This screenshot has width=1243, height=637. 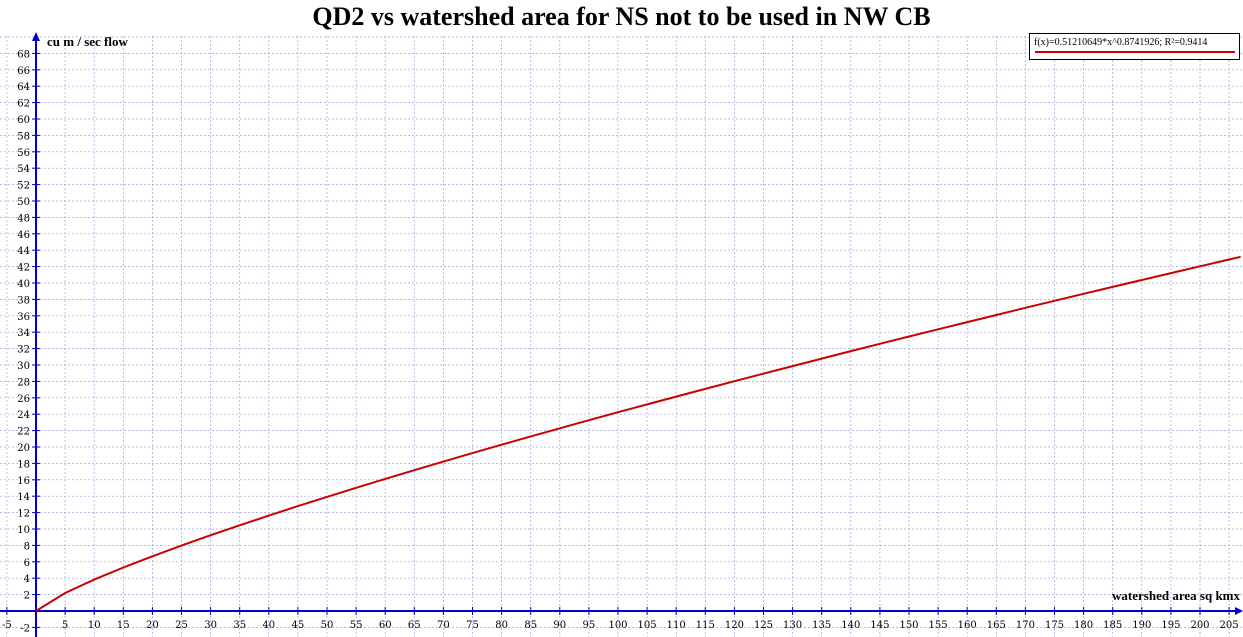 I want to click on x-tick-label: 135, so click(x=821, y=625).